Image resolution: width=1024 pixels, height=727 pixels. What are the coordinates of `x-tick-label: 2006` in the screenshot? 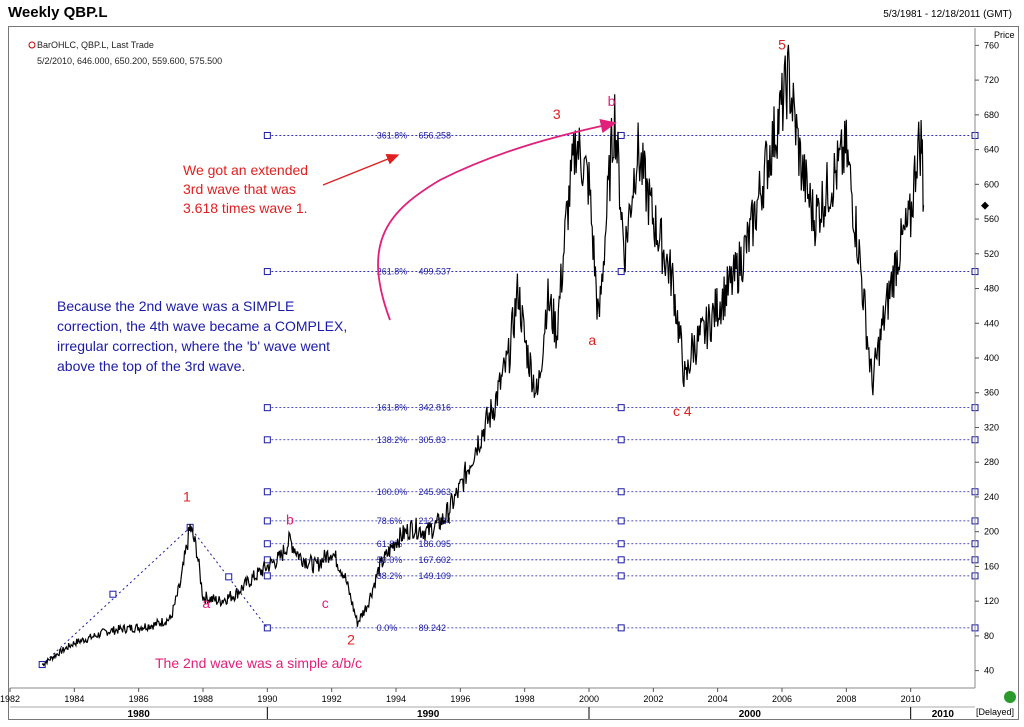 It's located at (782, 699).